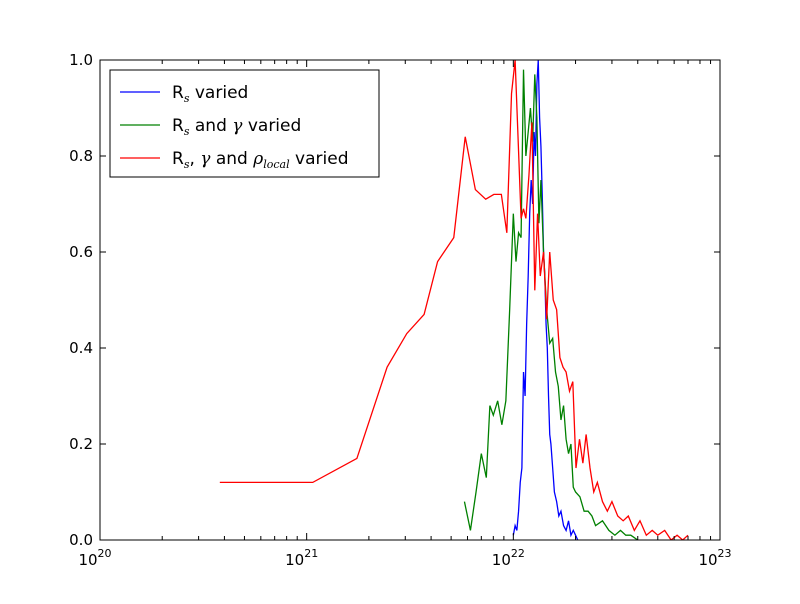  I want to click on legend-box, so click(244, 123).